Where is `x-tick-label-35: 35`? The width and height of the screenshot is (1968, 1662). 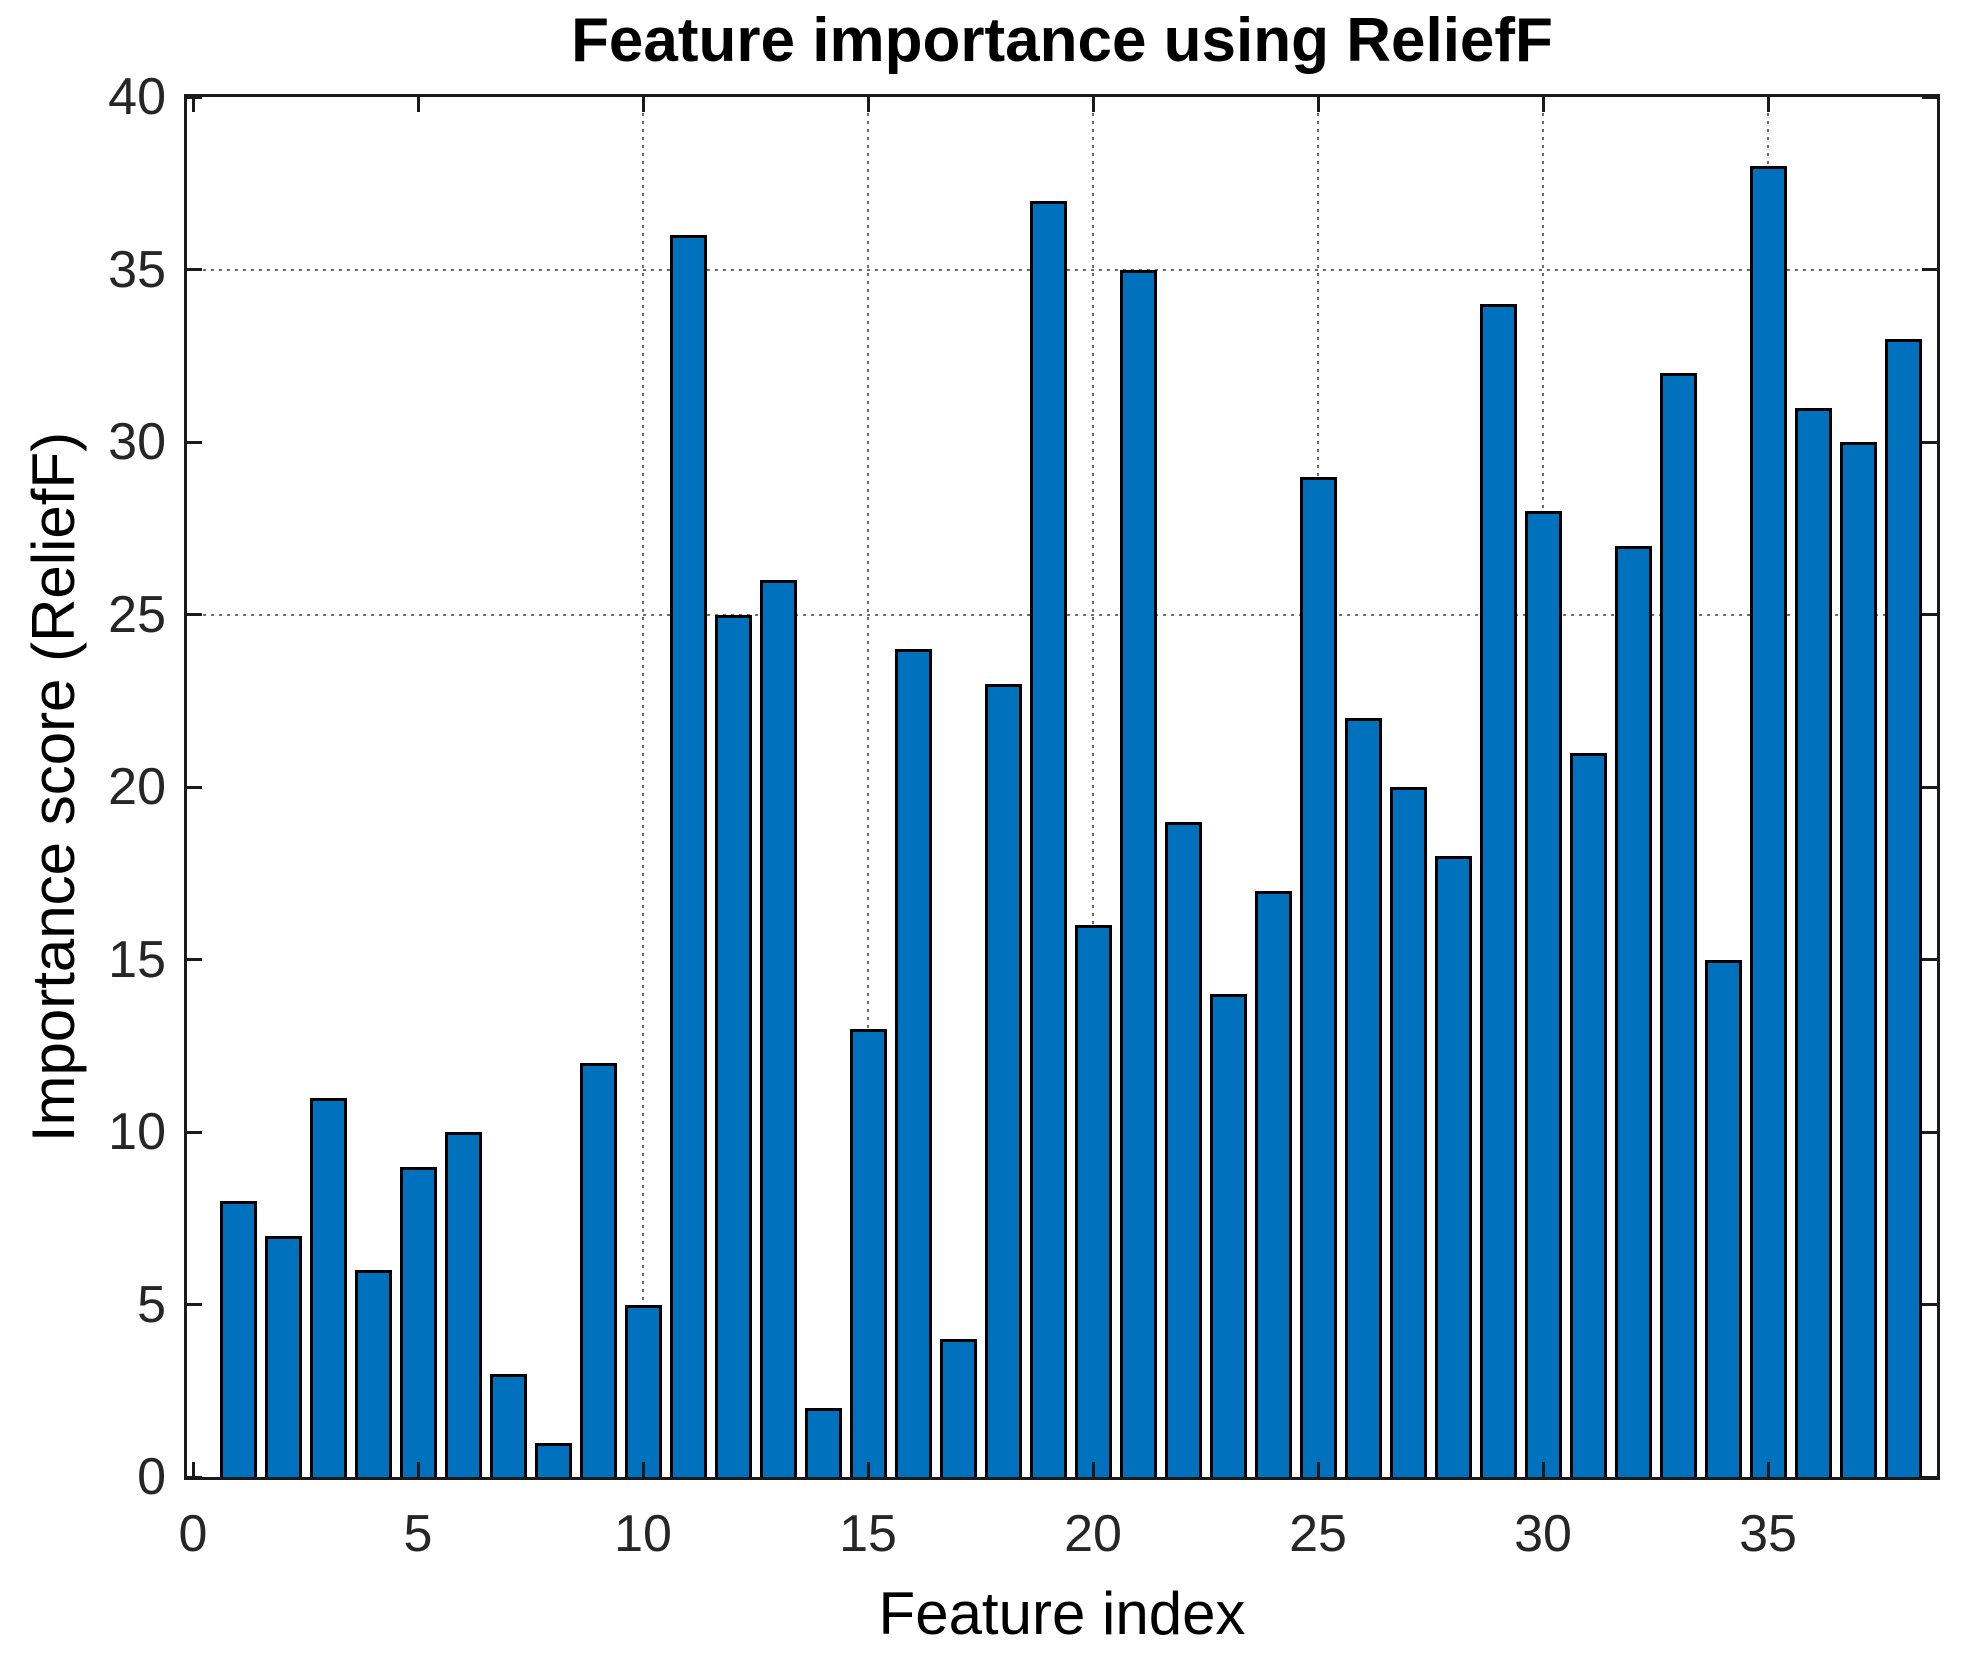
x-tick-label-35: 35 is located at coordinates (1768, 1534).